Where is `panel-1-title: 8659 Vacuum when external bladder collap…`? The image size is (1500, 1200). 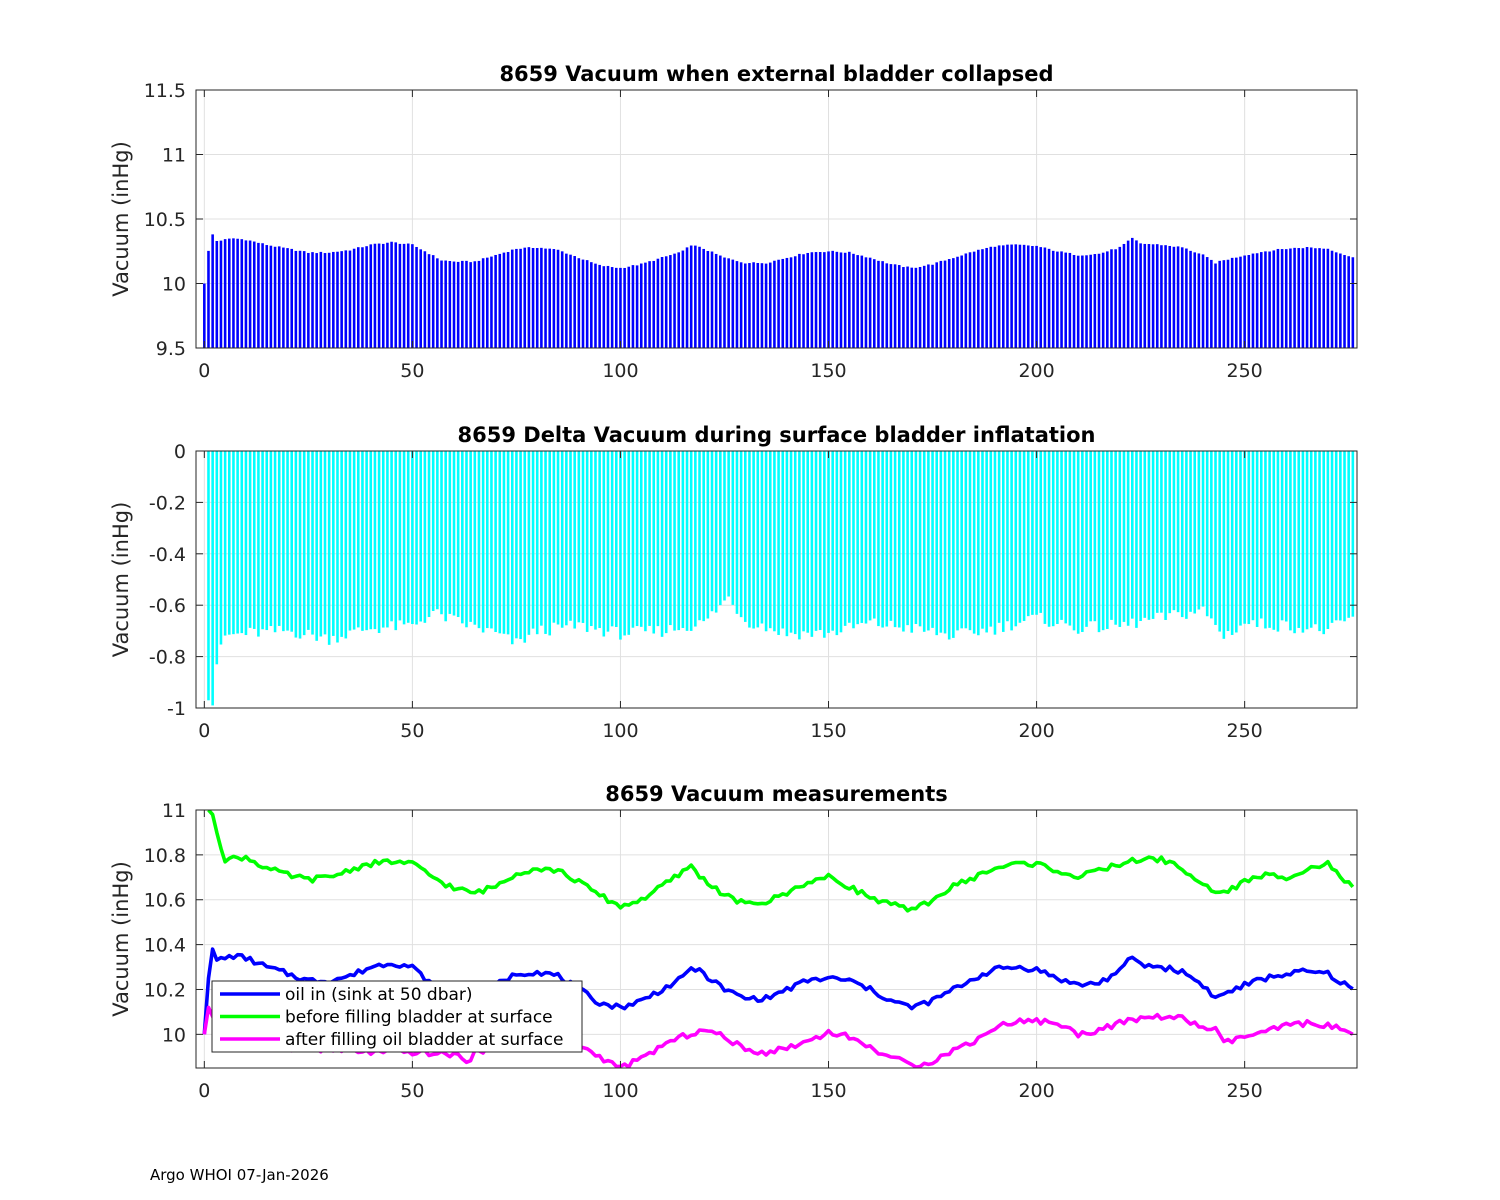 panel-1-title: 8659 Vacuum when external bladder collap… is located at coordinates (776, 74).